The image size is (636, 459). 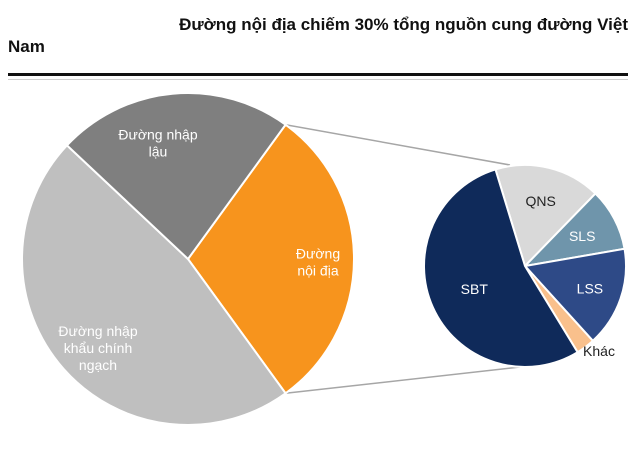 I want to click on title-rule, so click(x=318, y=74).